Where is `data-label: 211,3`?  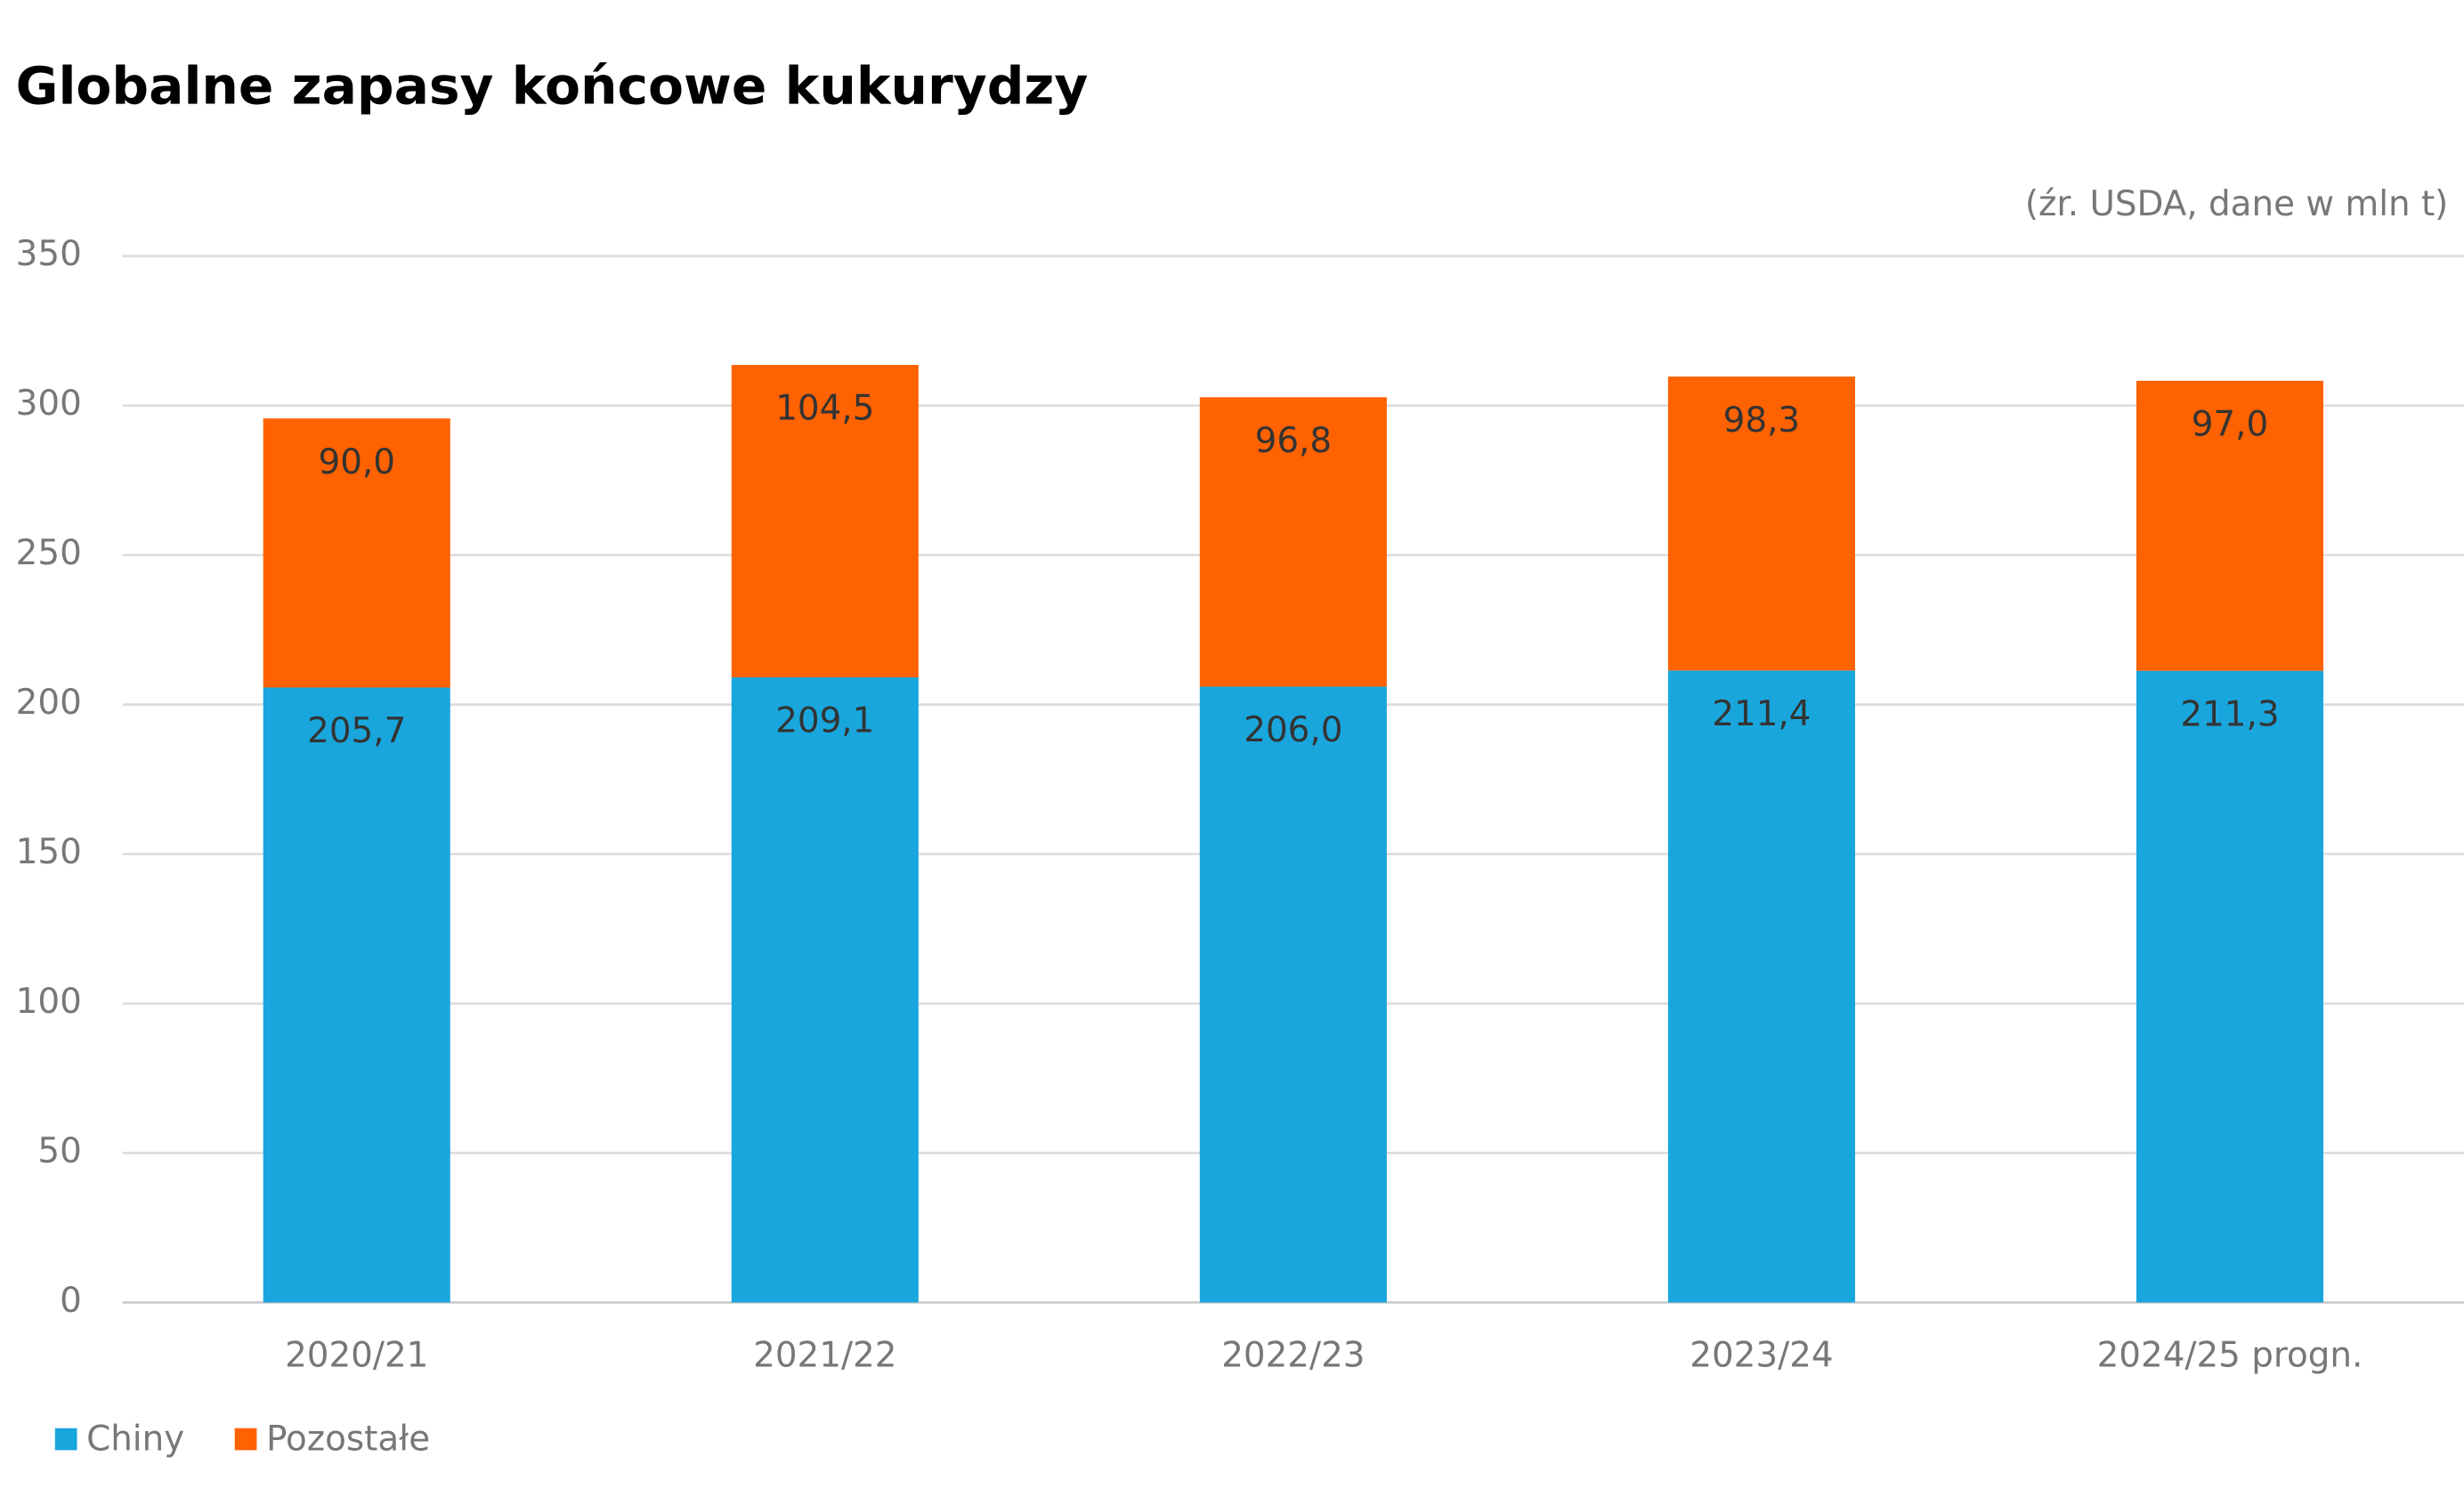 data-label: 211,3 is located at coordinates (2229, 714).